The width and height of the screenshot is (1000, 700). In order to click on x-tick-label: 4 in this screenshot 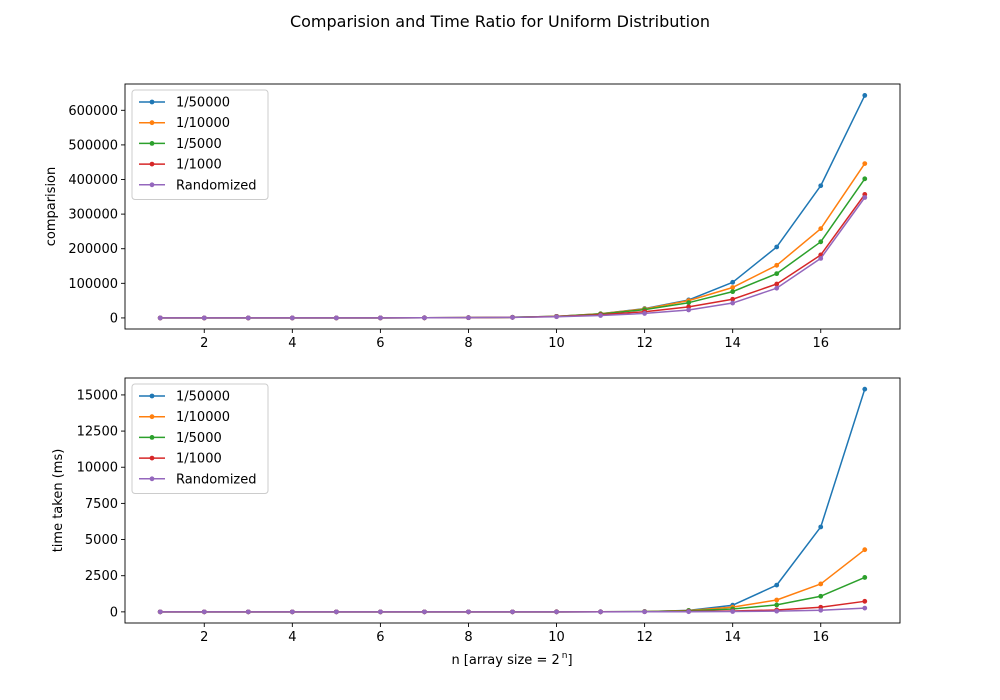, I will do `click(292, 637)`.